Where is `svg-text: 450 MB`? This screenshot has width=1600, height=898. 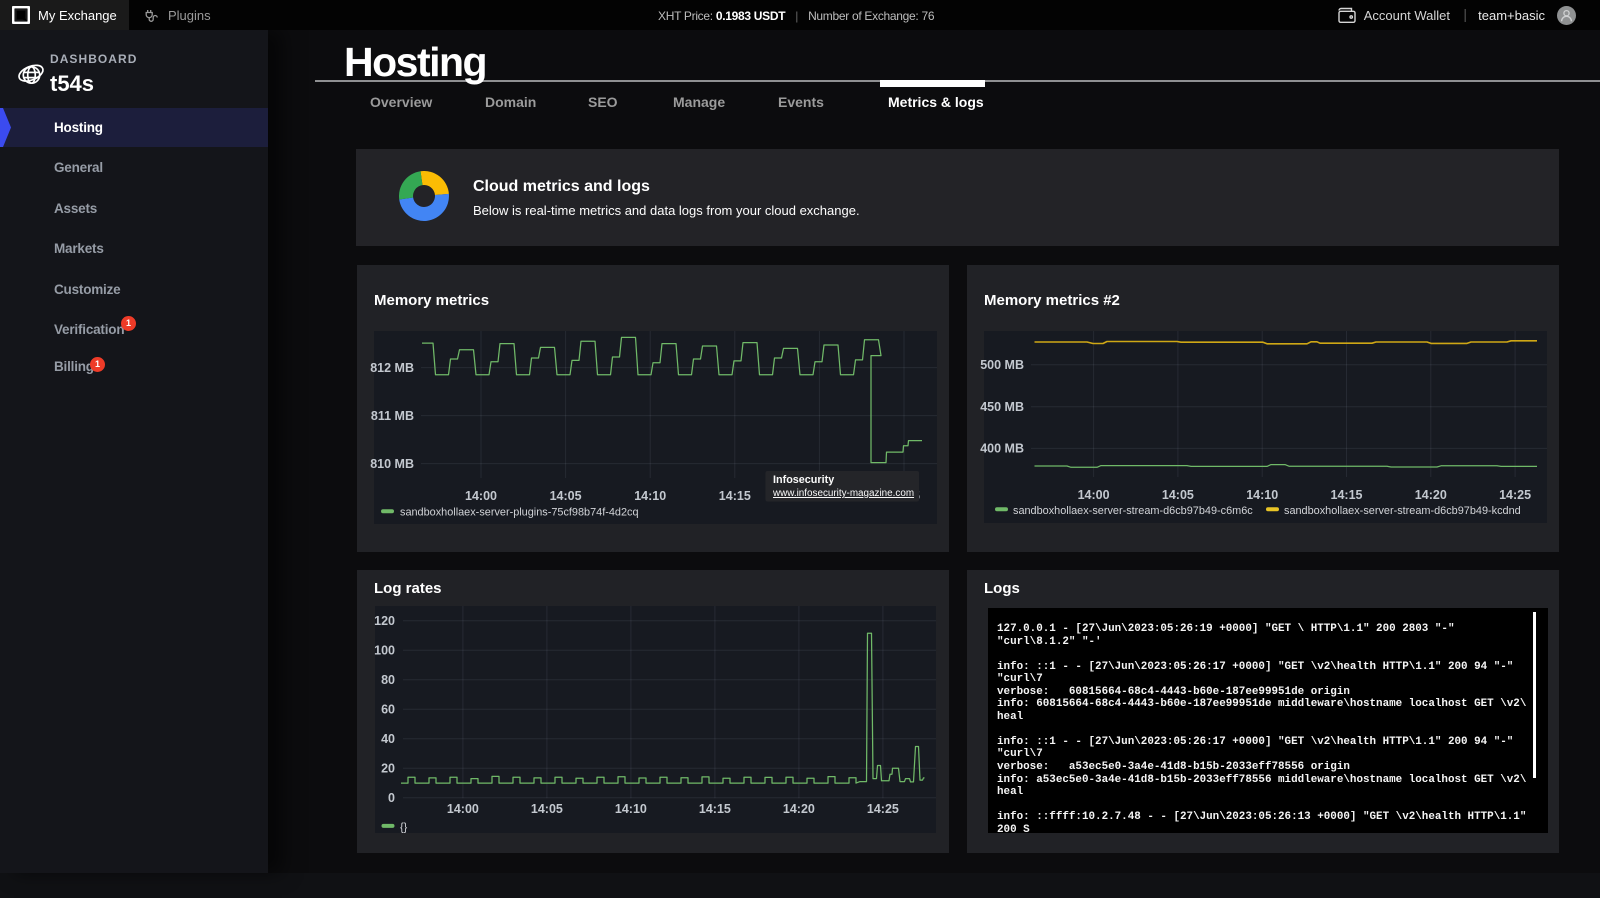 svg-text: 450 MB is located at coordinates (1002, 407).